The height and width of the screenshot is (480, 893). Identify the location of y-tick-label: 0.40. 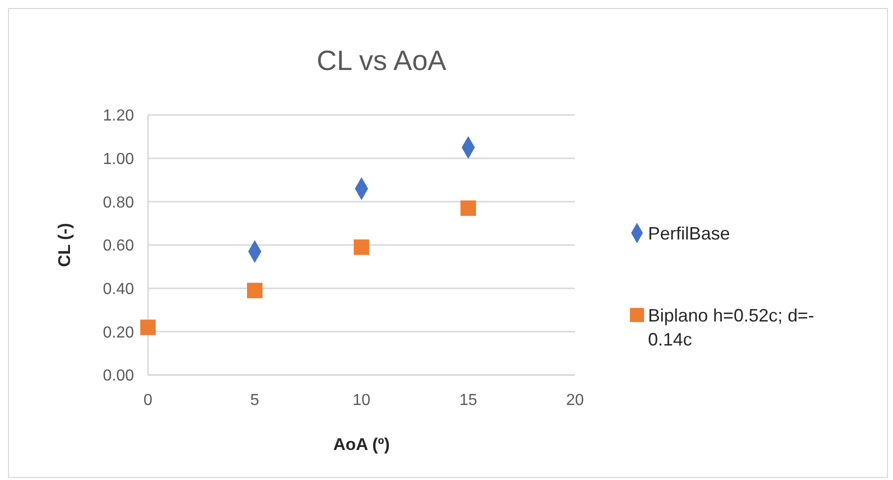
(118, 289).